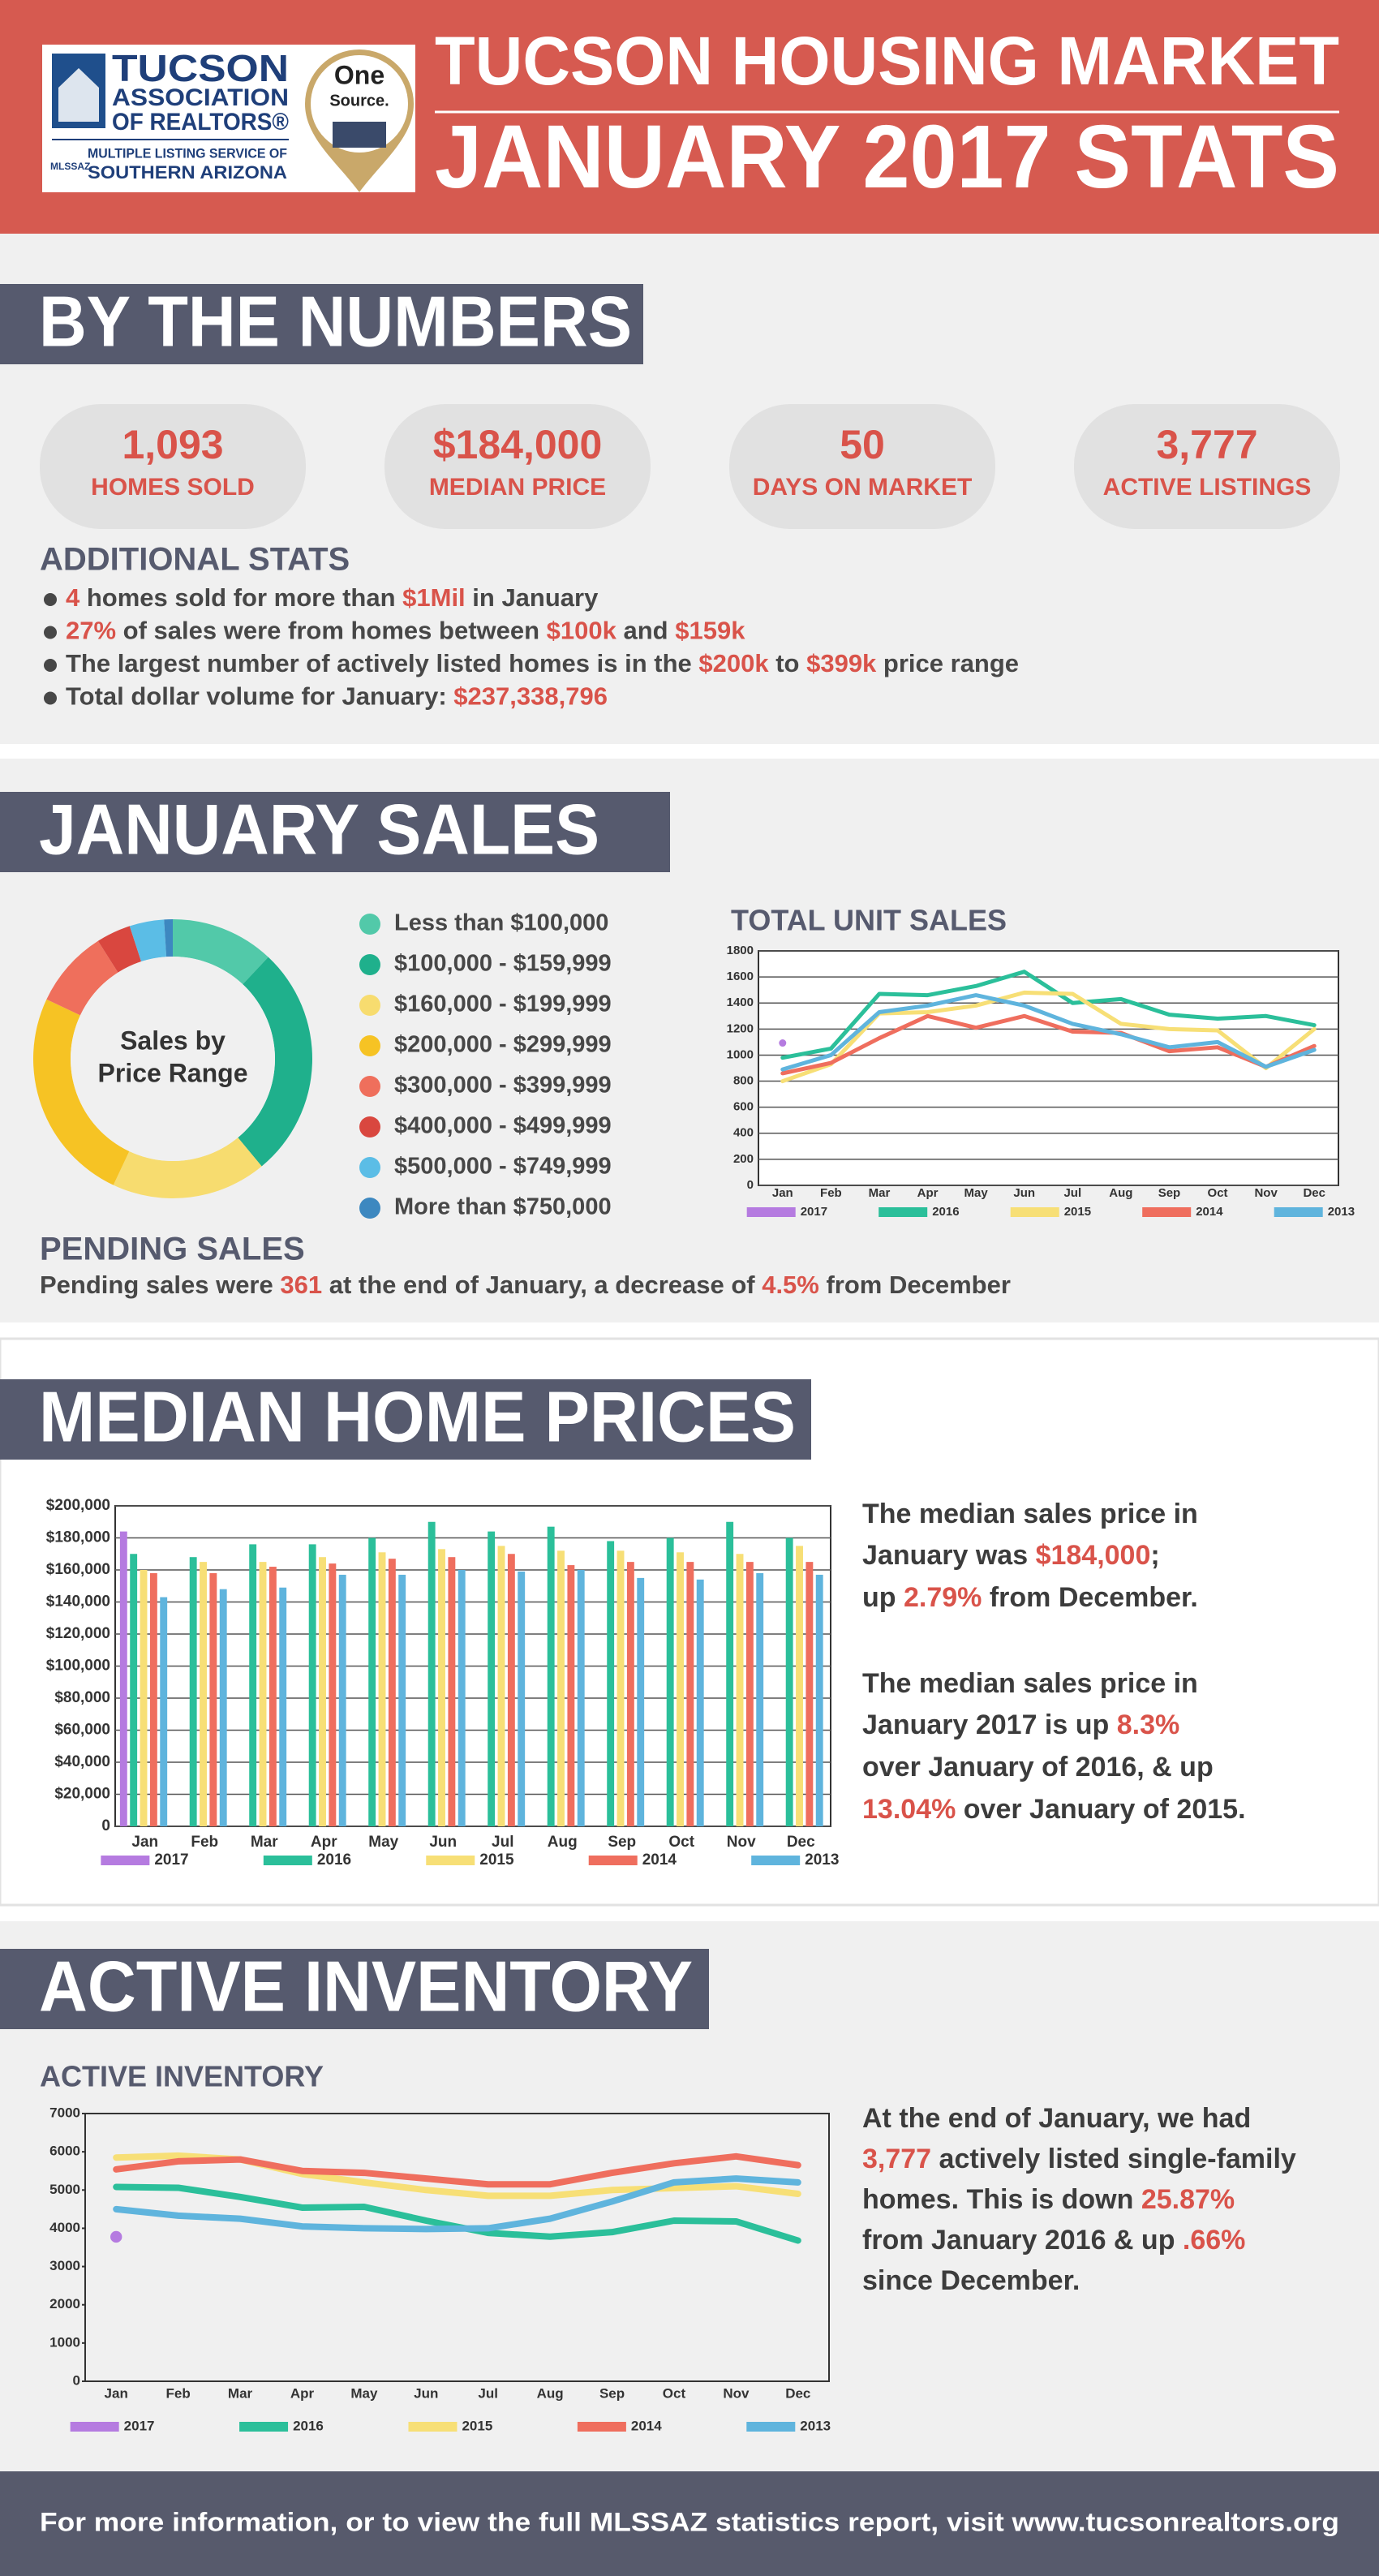 This screenshot has height=2576, width=1379. I want to click on text-run: The median sales price in, so click(1030, 1514).